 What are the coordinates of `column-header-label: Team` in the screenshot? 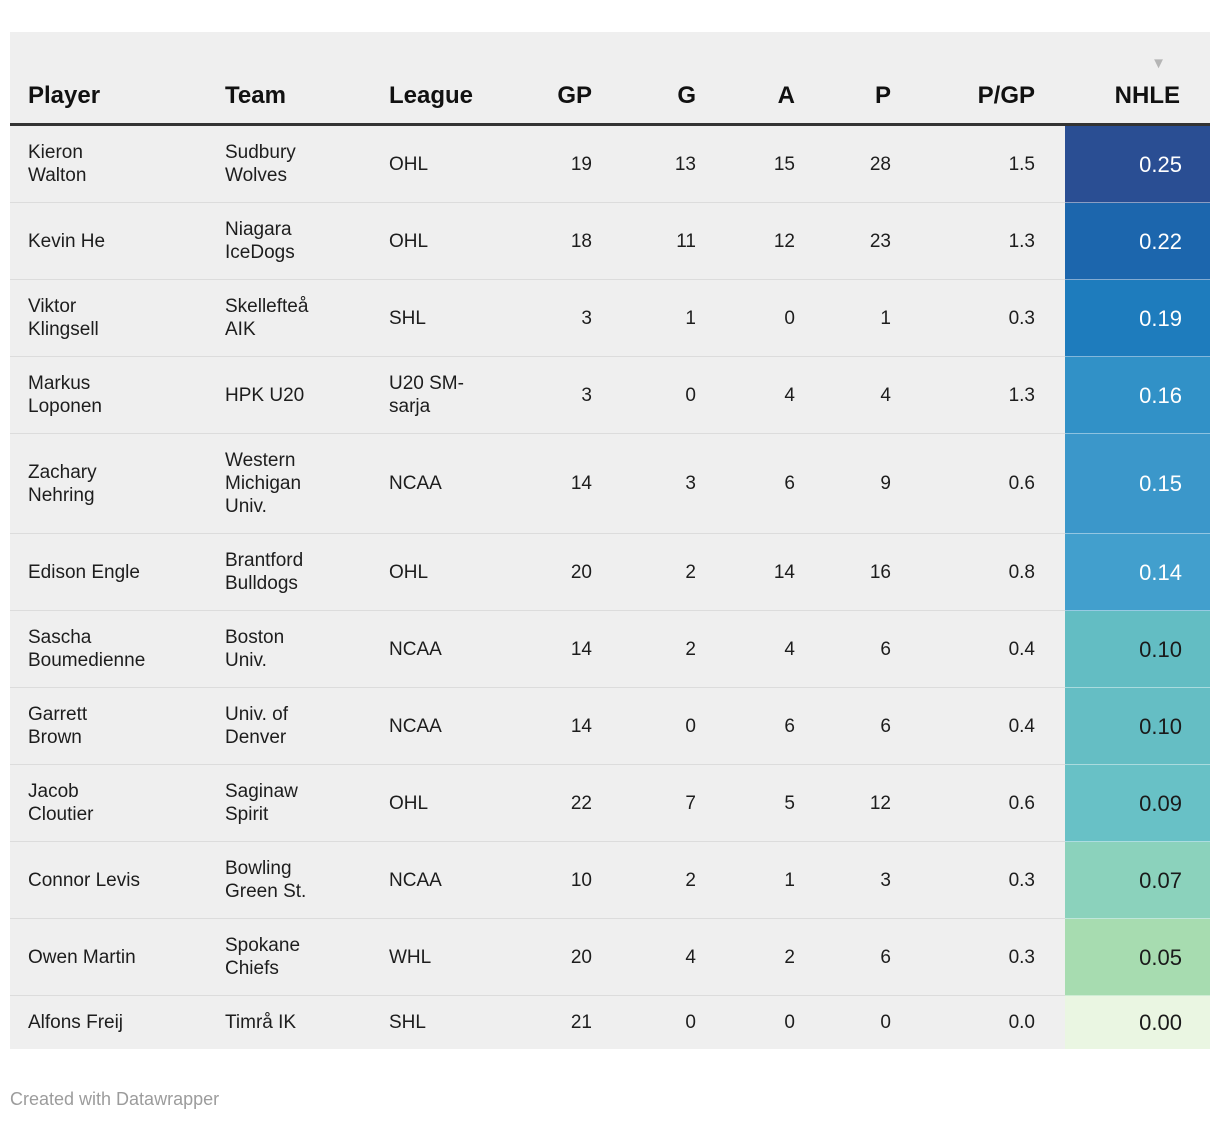 It's located at (255, 95).